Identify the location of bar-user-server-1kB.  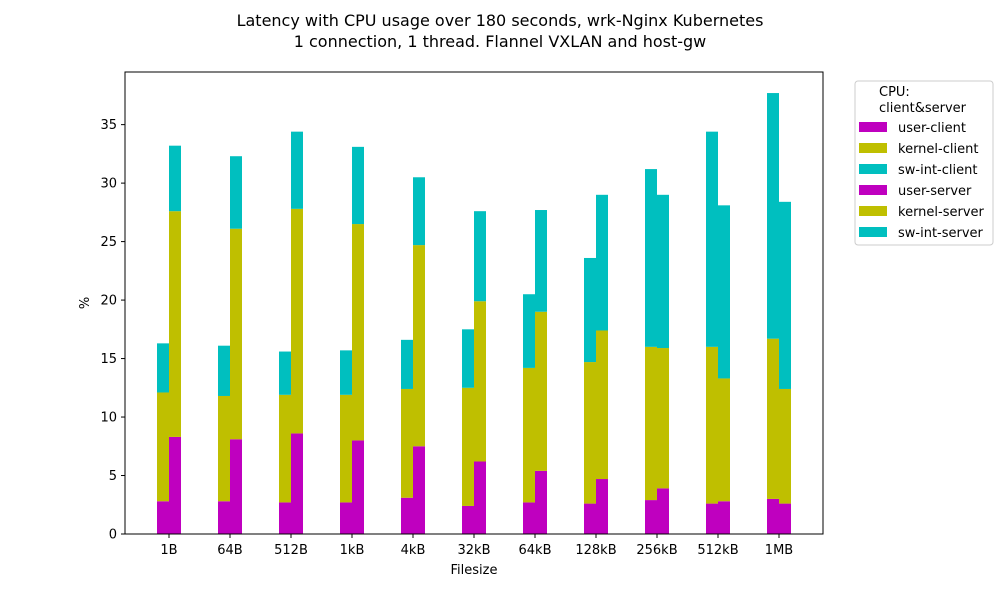
(358, 487).